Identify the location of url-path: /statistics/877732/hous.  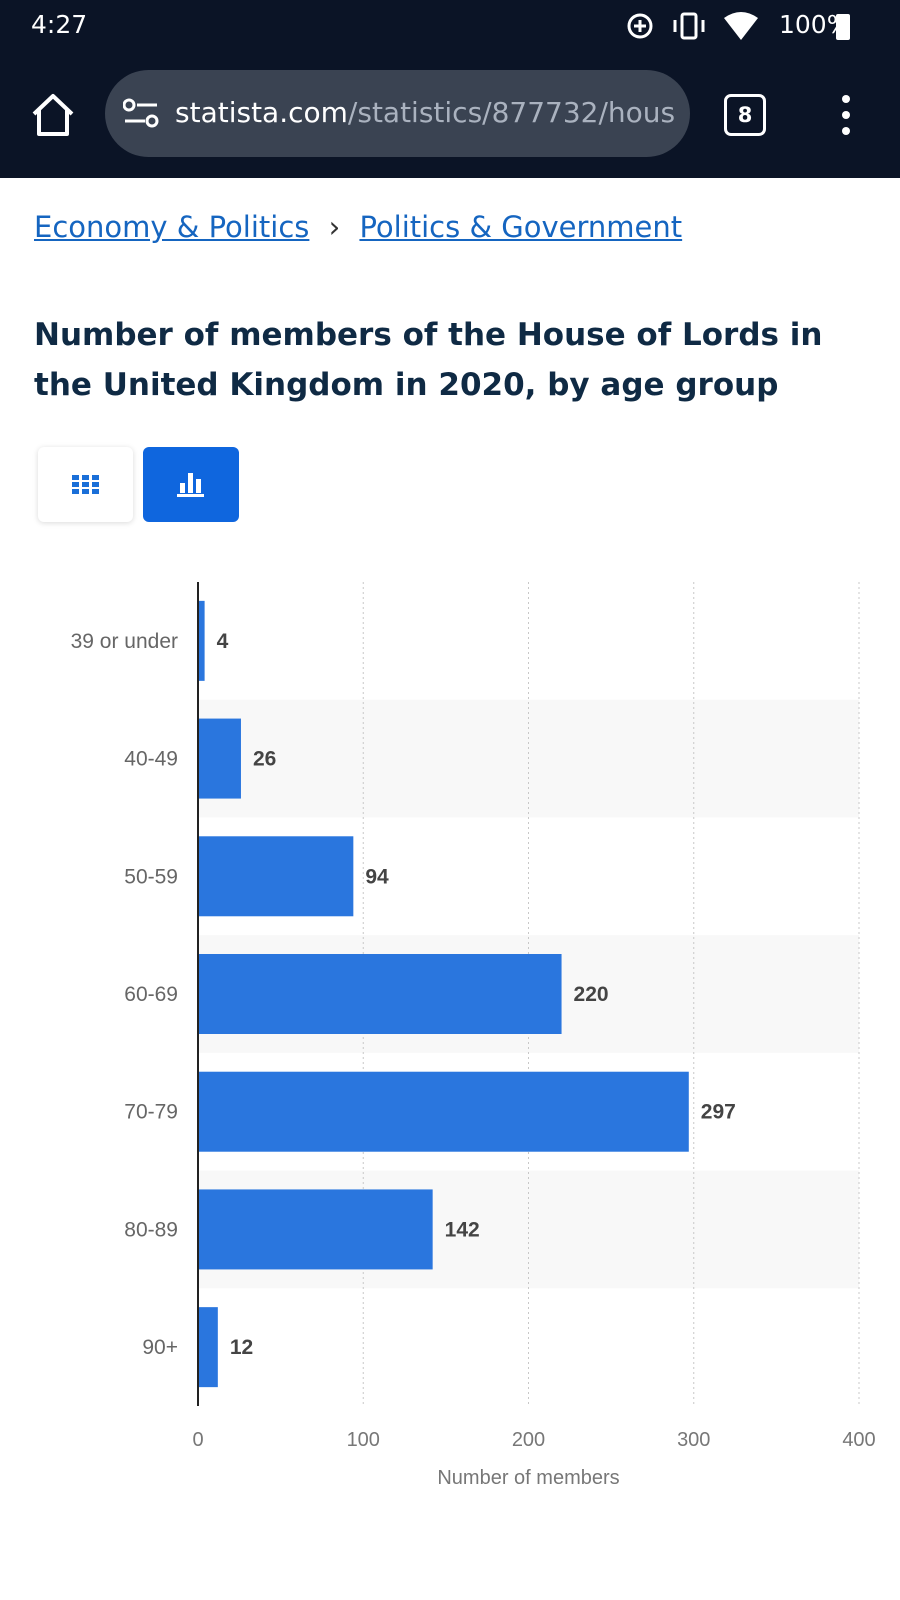
(511, 112).